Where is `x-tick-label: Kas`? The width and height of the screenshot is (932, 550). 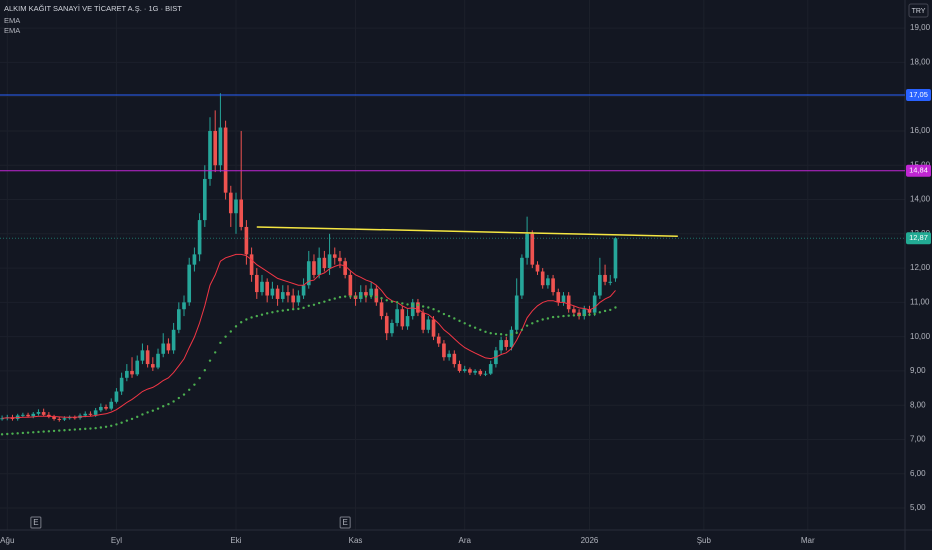 x-tick-label: Kas is located at coordinates (356, 540).